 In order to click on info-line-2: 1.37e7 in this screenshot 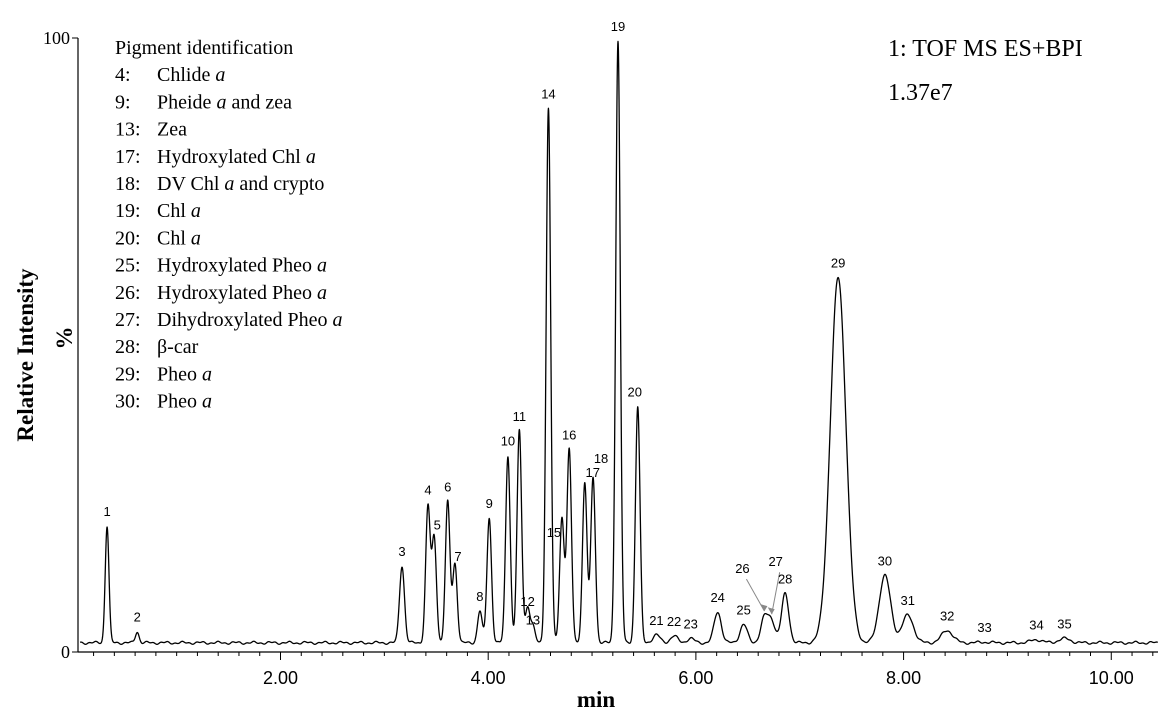, I will do `click(920, 93)`.